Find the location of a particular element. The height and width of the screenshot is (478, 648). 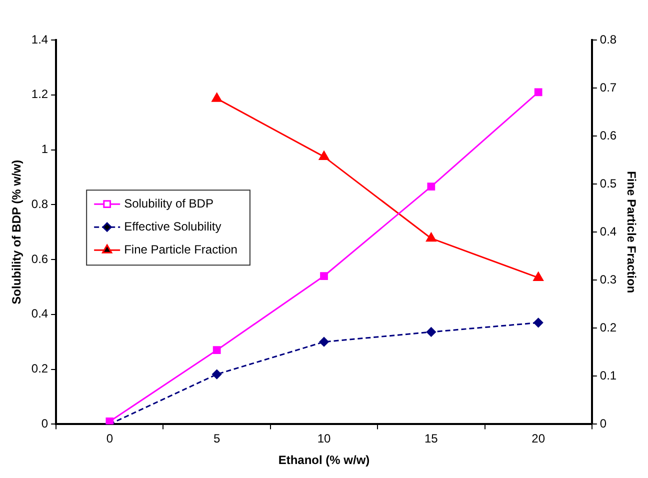

legend-label: Effective Solubility is located at coordinates (173, 226).